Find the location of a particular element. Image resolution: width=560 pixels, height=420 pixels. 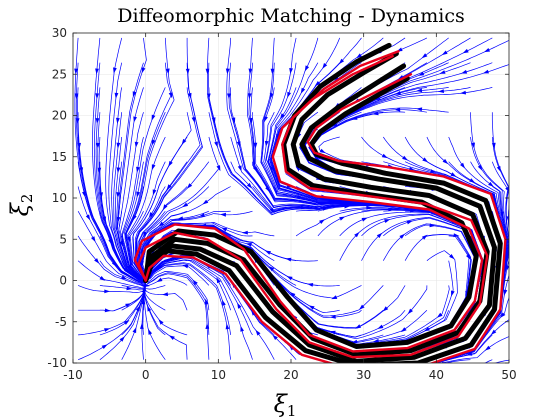

x-tick-label: 50 is located at coordinates (508, 375).